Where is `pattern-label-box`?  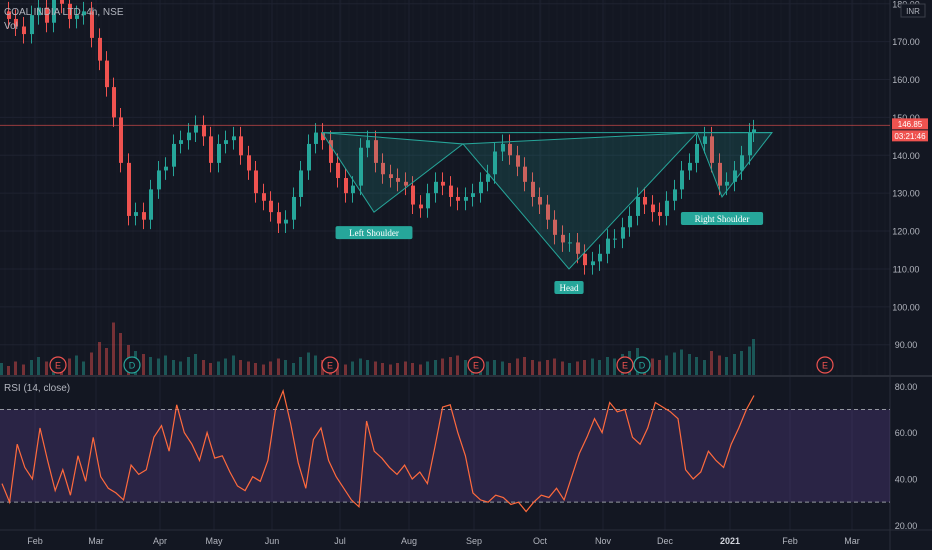
pattern-label-box is located at coordinates (722, 218).